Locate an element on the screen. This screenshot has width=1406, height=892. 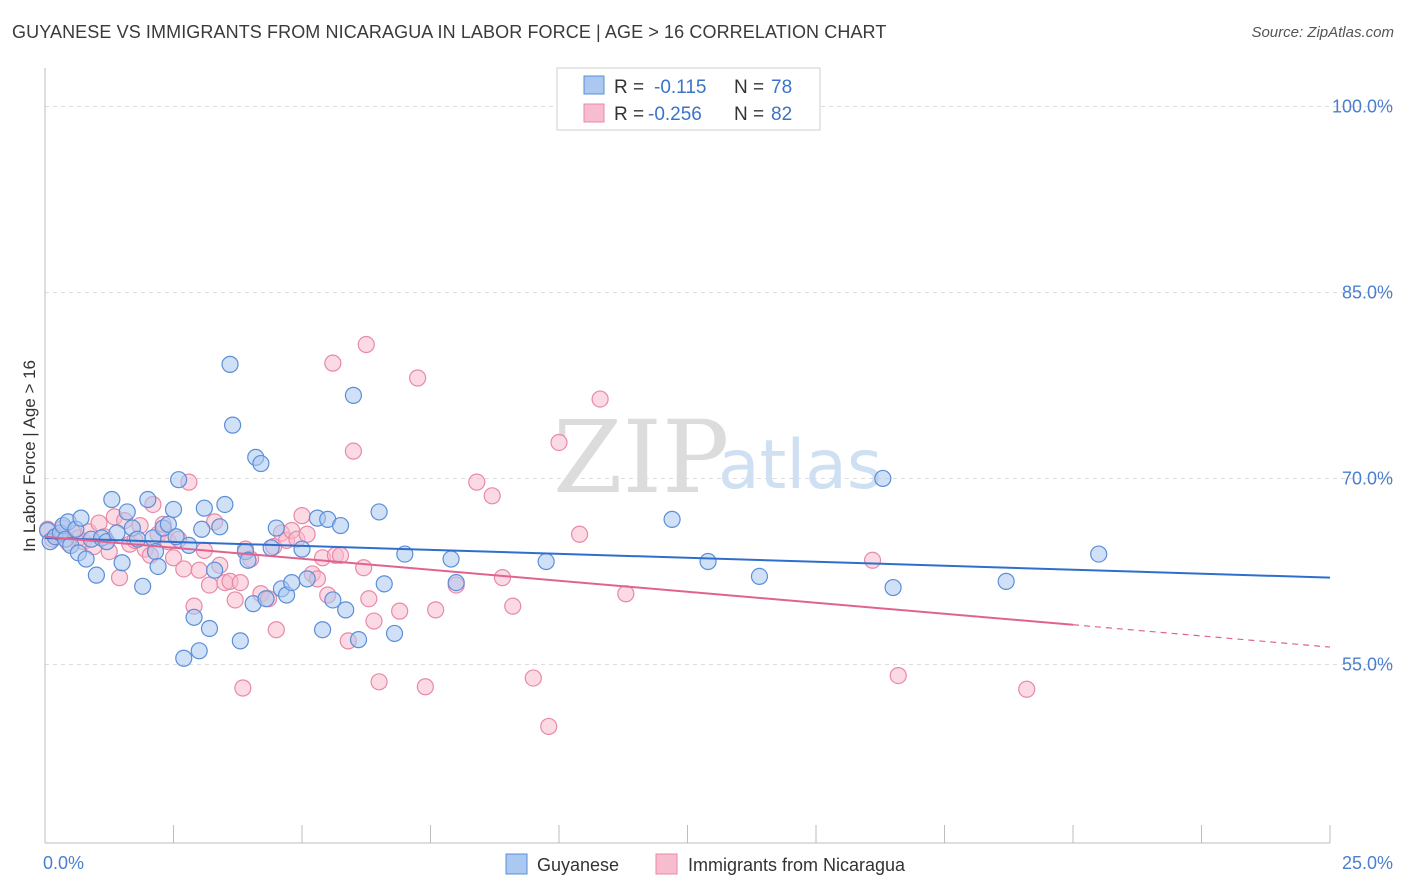
x-tick-label-1: 25.0% is located at coordinates (1367, 863).